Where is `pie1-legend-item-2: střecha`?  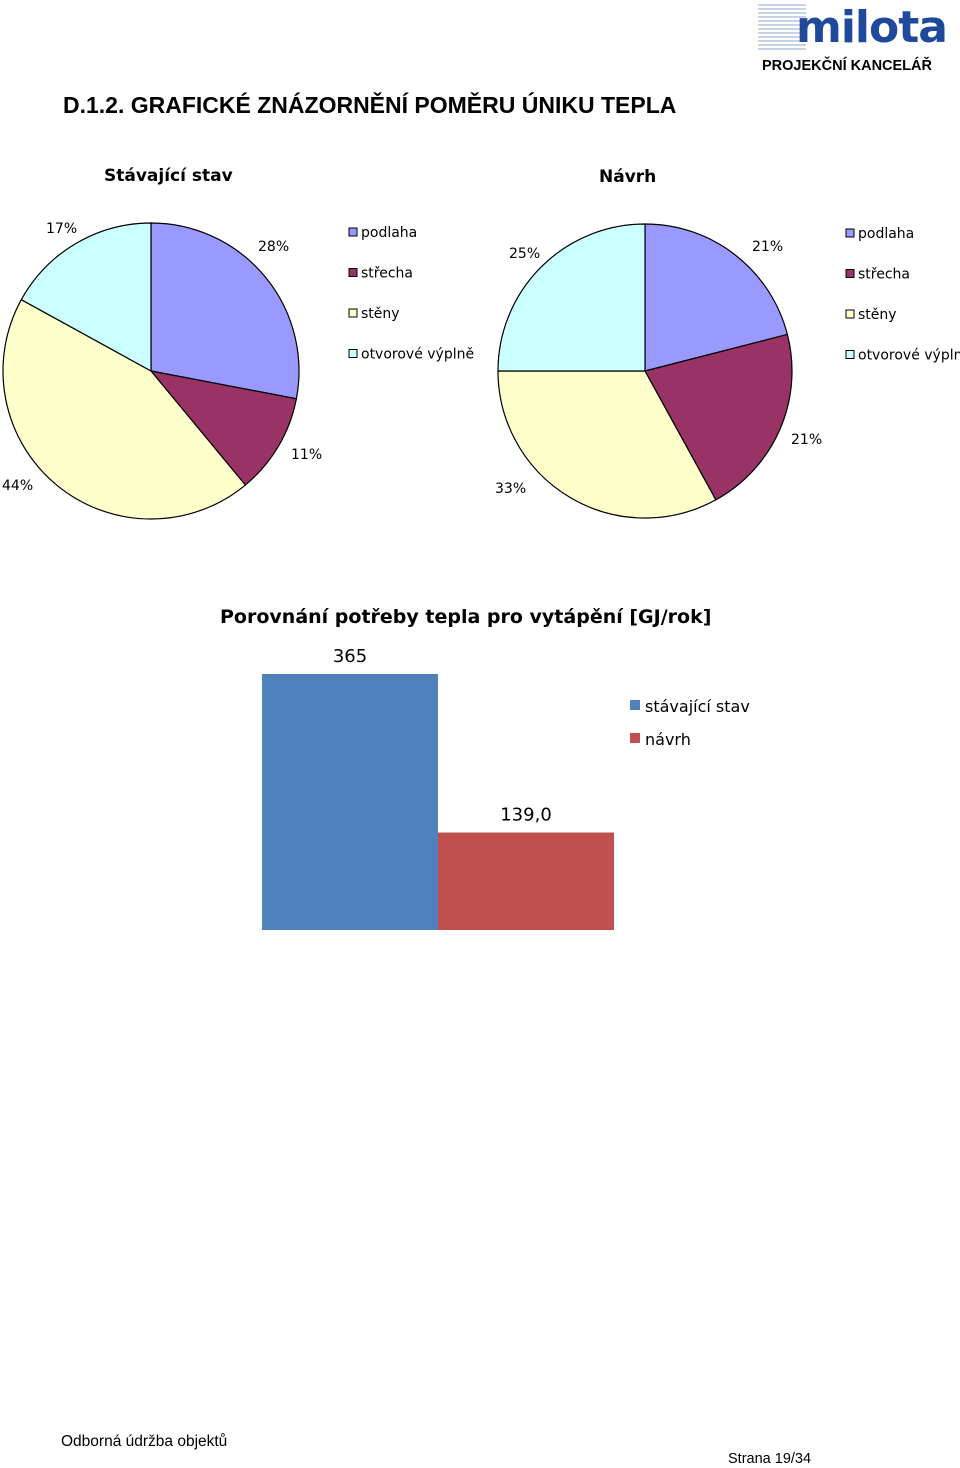 pie1-legend-item-2: střecha is located at coordinates (387, 274).